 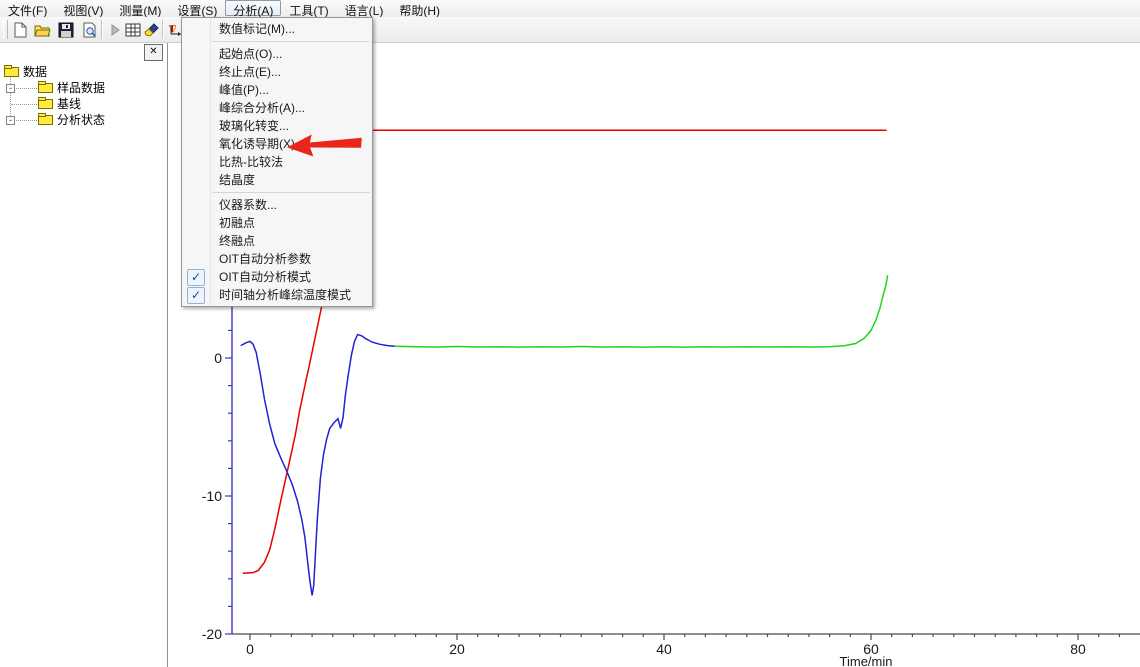 What do you see at coordinates (69, 104) in the screenshot?
I see `tree-node-label: 基线` at bounding box center [69, 104].